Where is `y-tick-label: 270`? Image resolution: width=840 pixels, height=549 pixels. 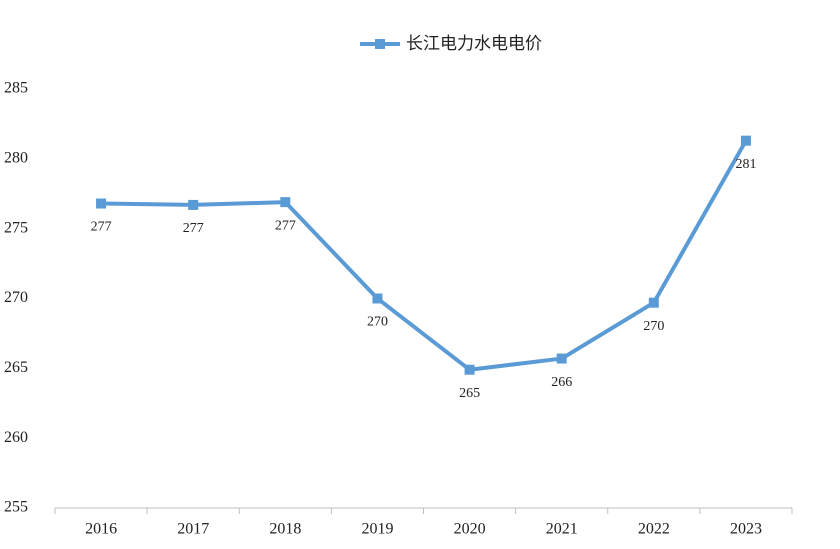
y-tick-label: 270 is located at coordinates (16, 297).